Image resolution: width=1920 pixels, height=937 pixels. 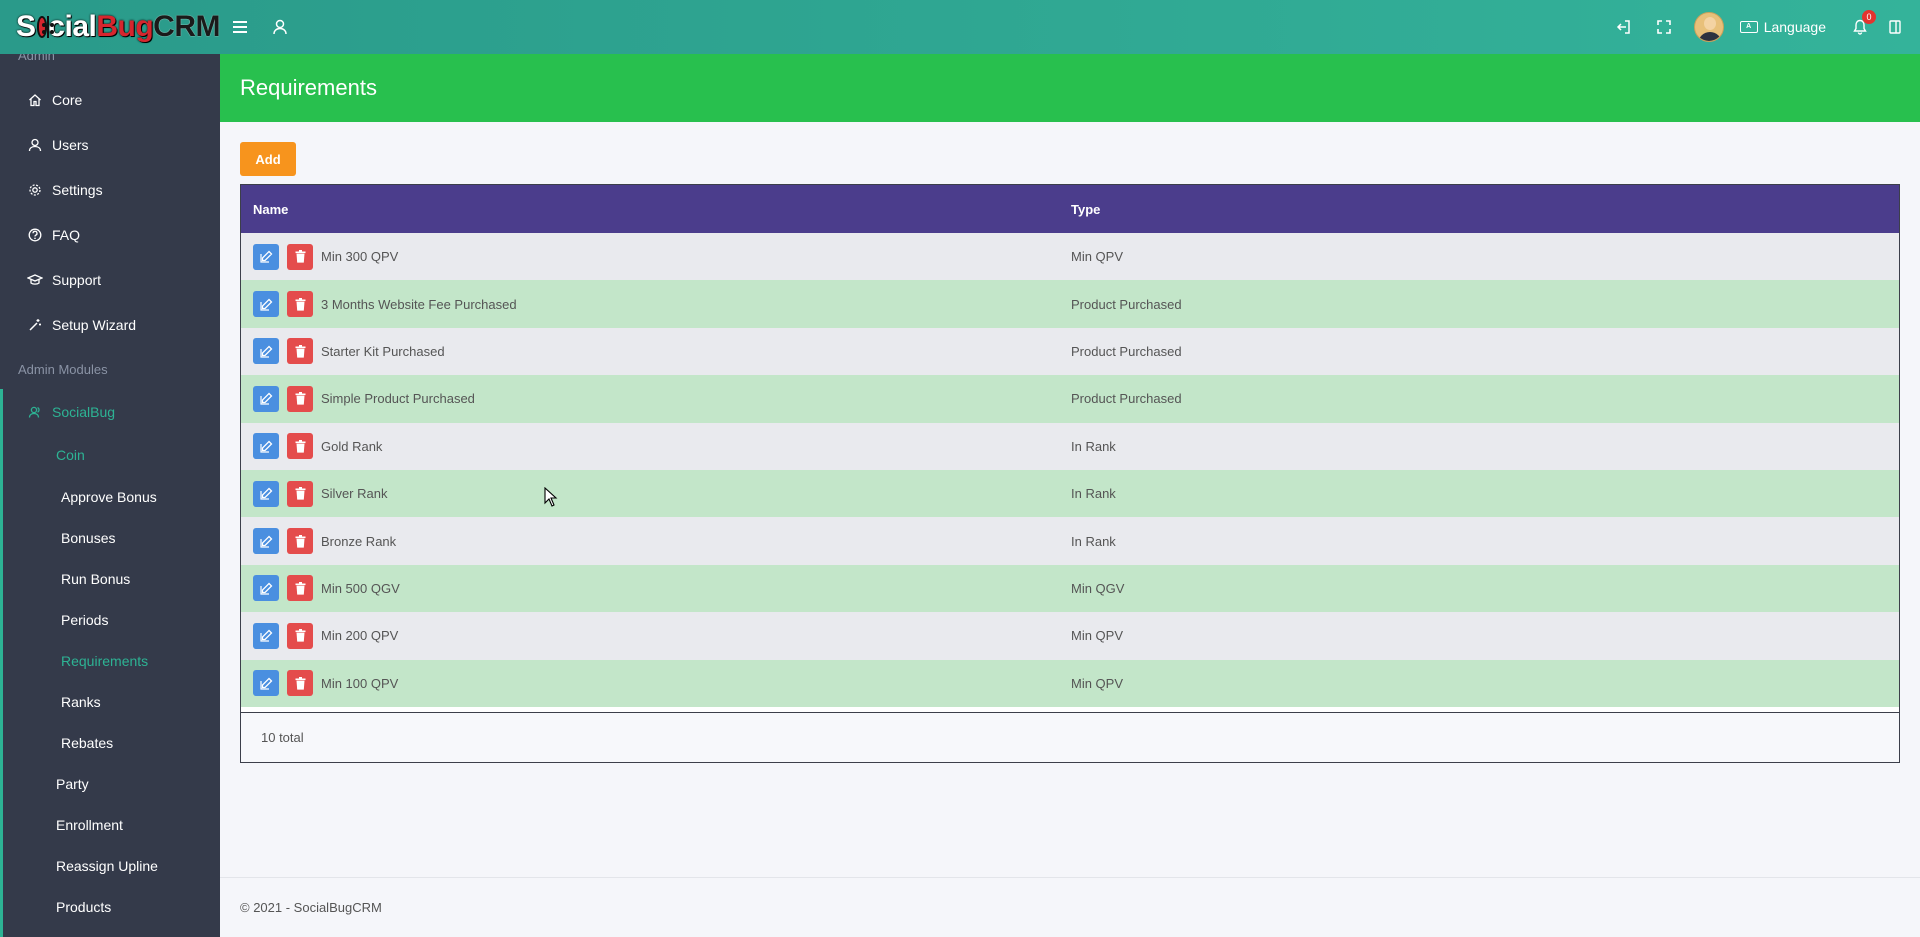 What do you see at coordinates (1070, 588) in the screenshot?
I see `table-row: Min 500 QGV Min QGV` at bounding box center [1070, 588].